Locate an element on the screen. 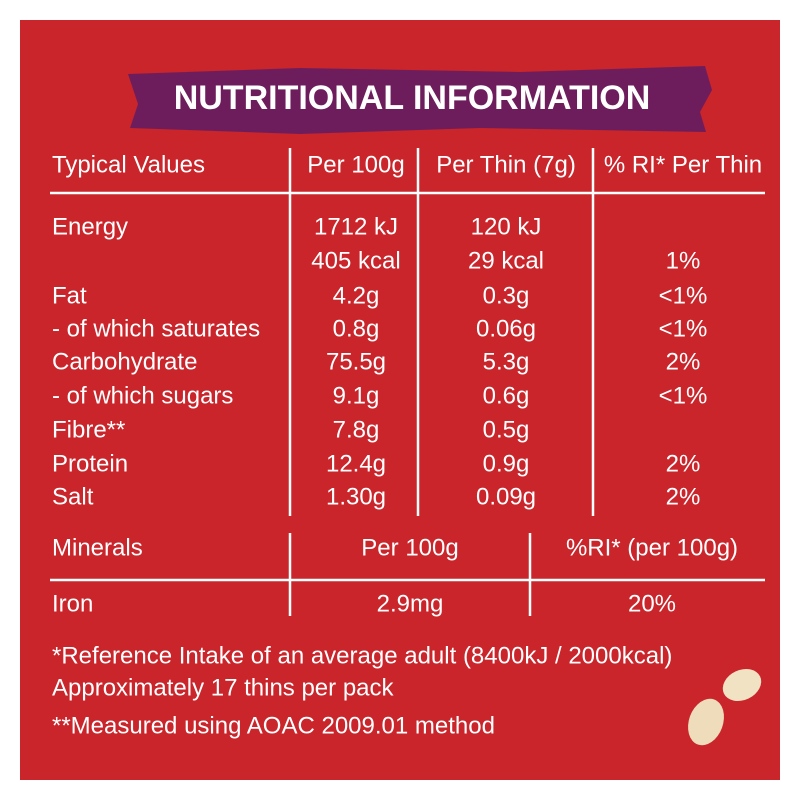  cell: 12.4g is located at coordinates (356, 463).